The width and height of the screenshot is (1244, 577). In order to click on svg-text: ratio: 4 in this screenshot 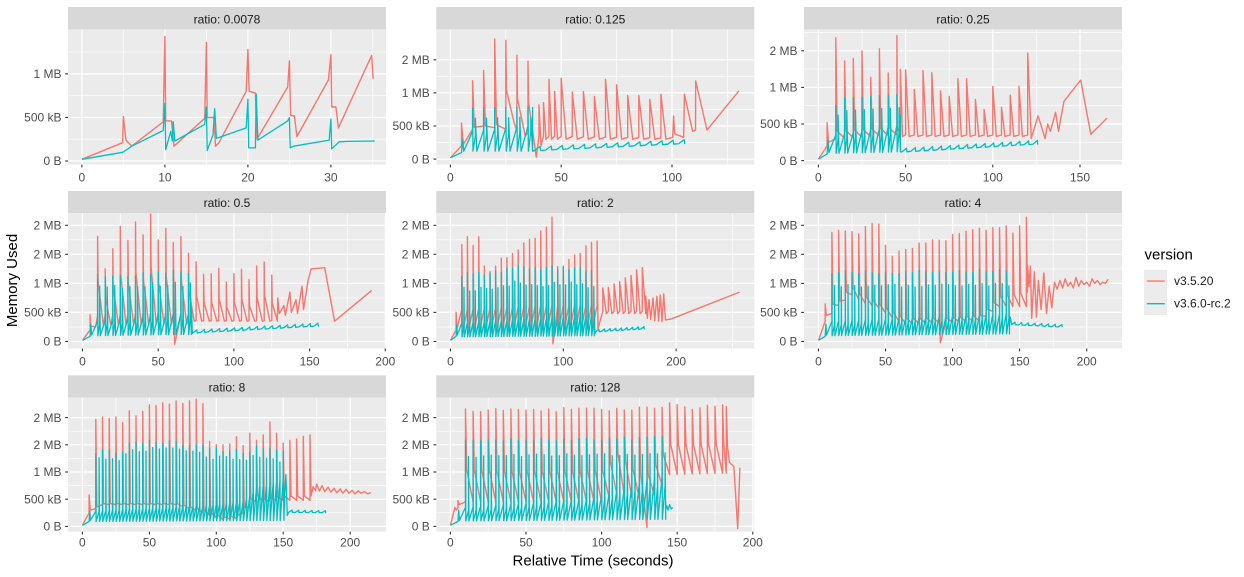, I will do `click(963, 203)`.